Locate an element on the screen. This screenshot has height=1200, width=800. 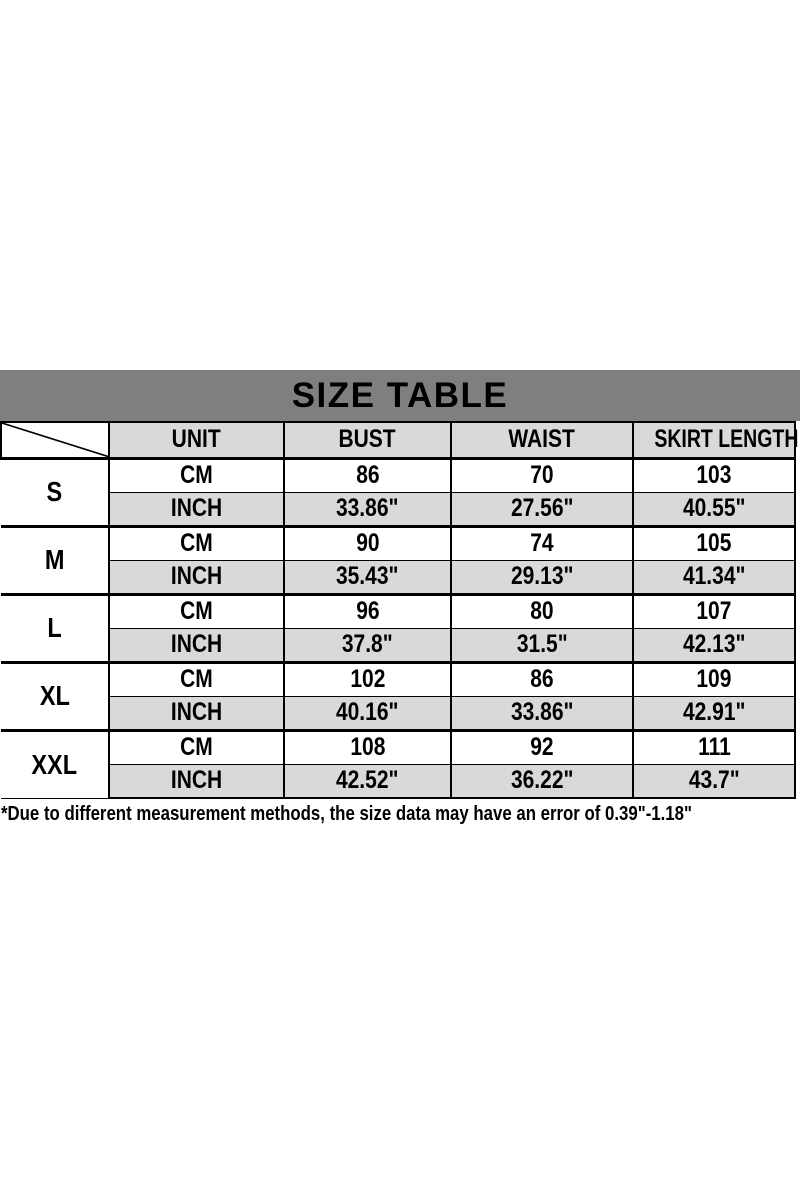
cell-skirt-length: 105 is located at coordinates (714, 542).